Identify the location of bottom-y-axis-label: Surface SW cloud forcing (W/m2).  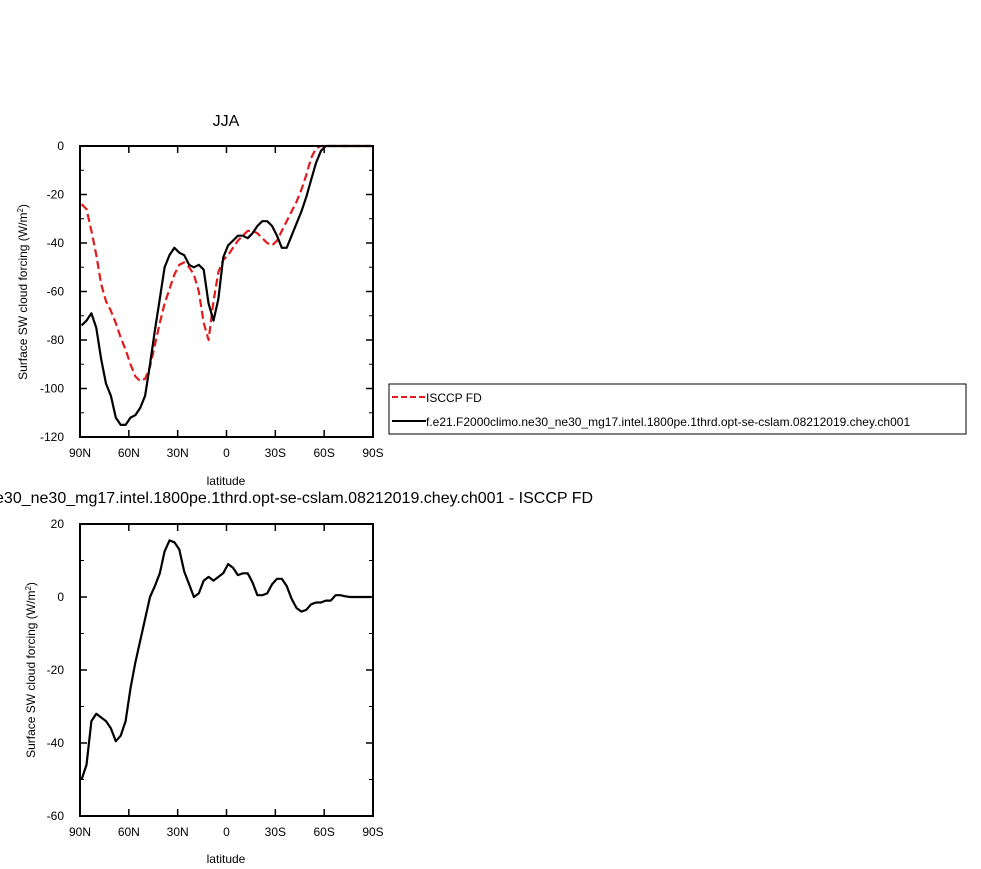
(31, 670).